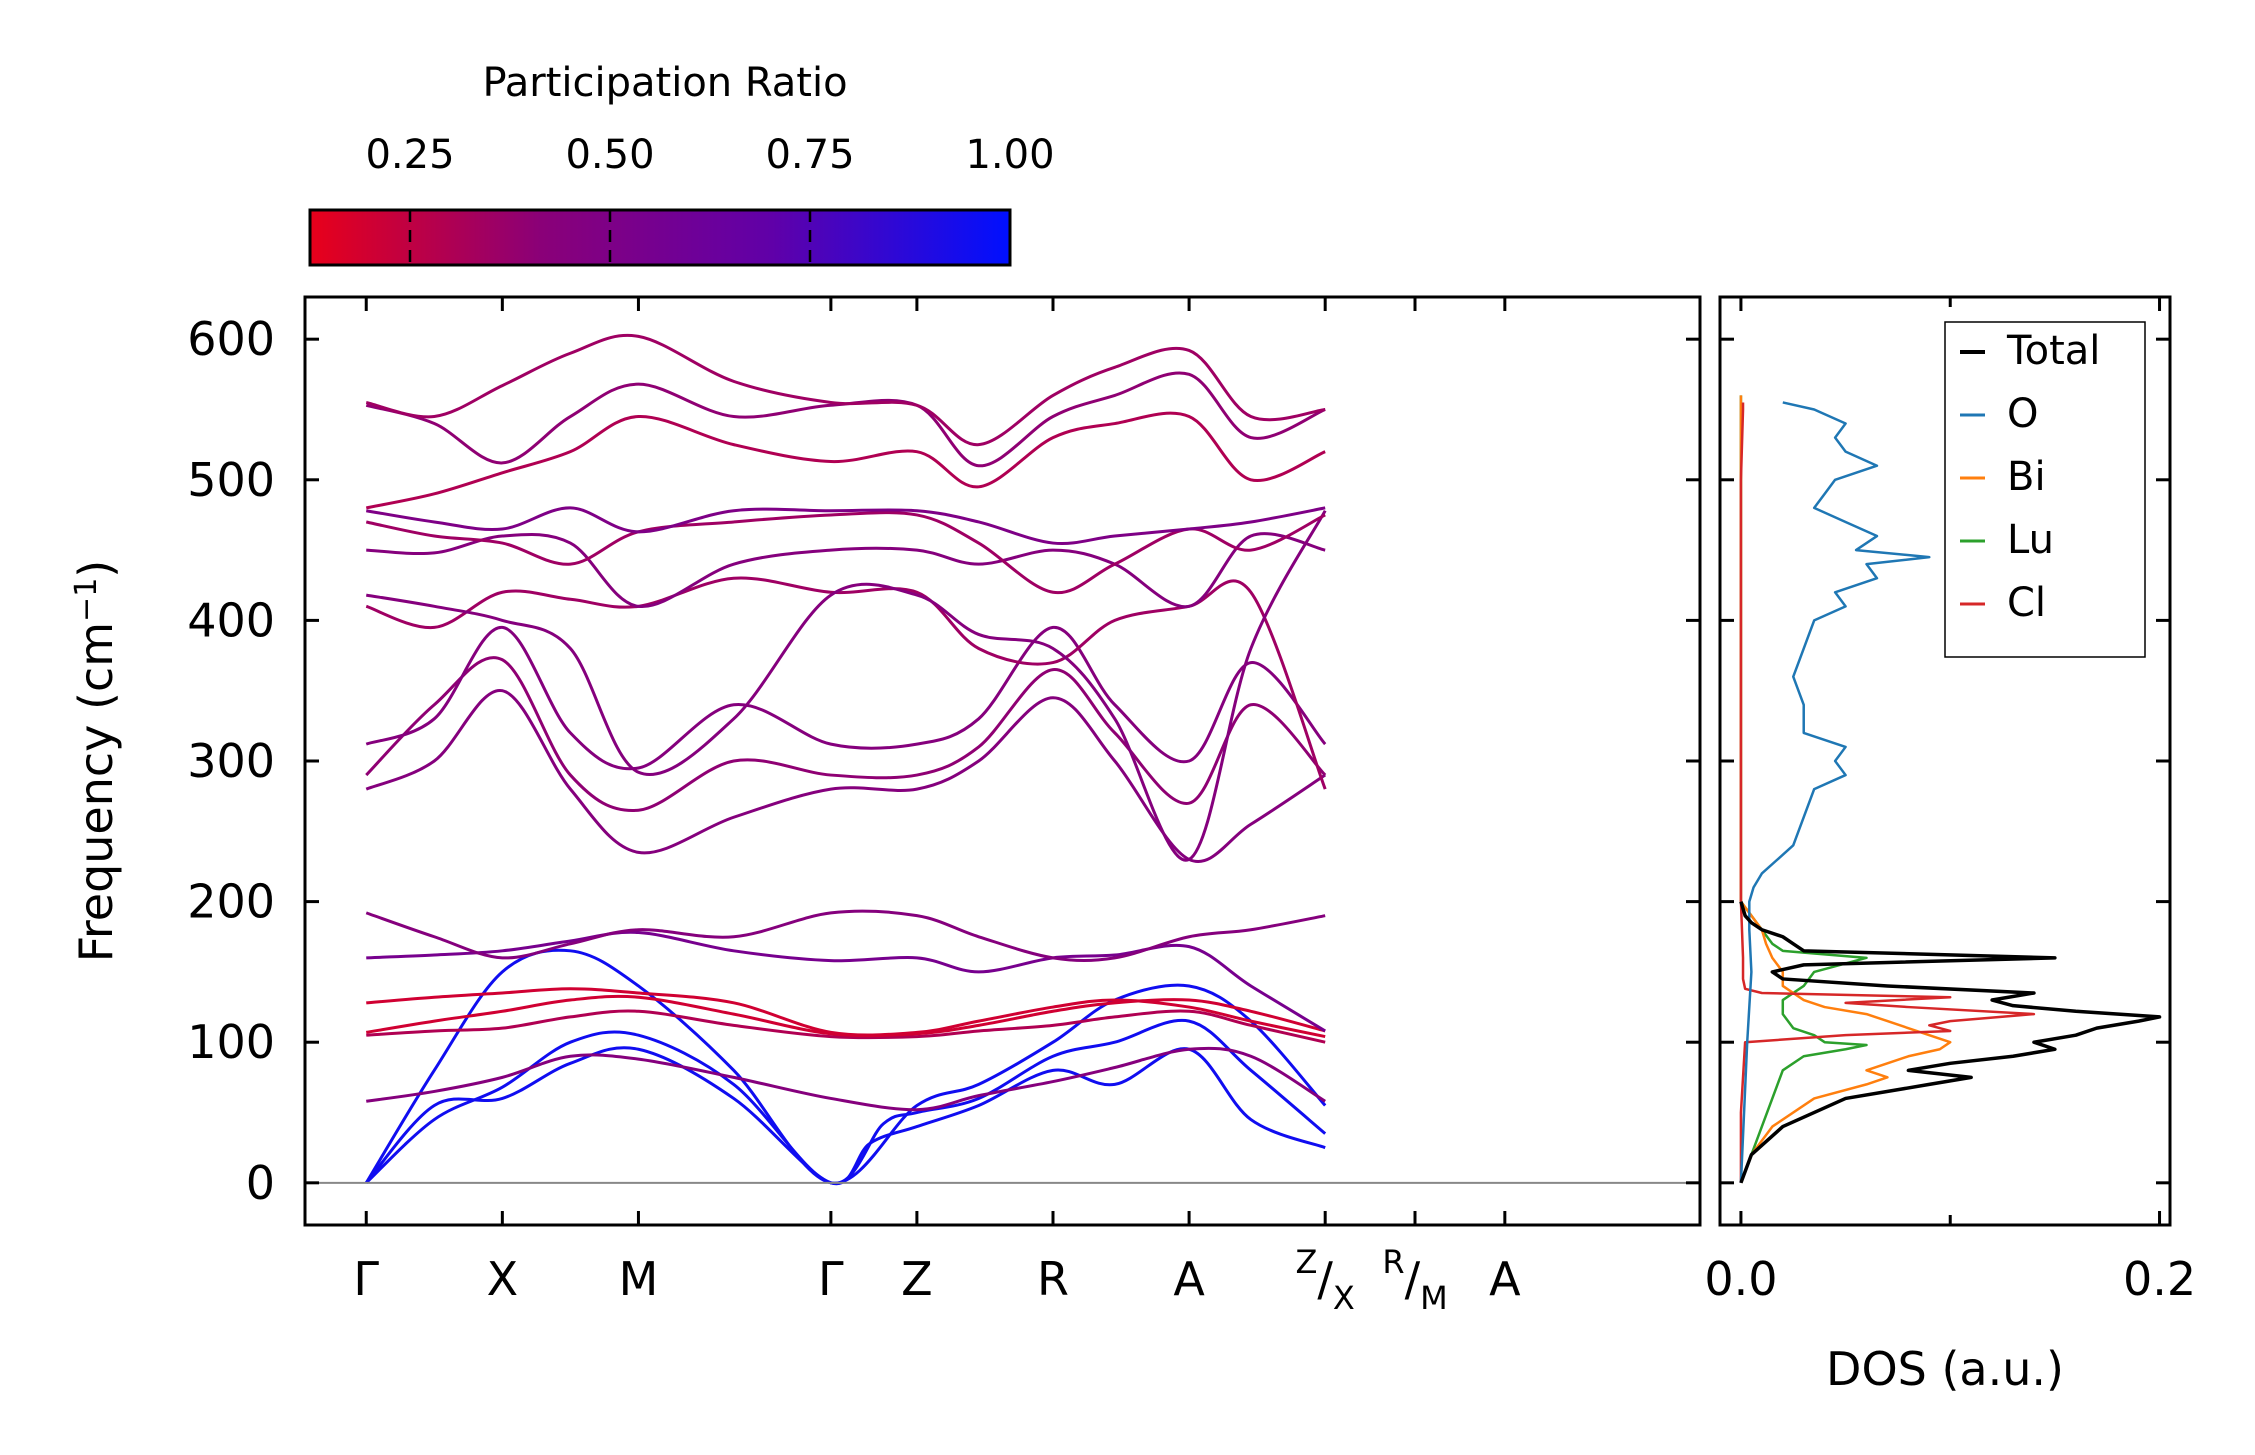  What do you see at coordinates (1393, 1262) in the screenshot?
I see `kpoint-sup: R` at bounding box center [1393, 1262].